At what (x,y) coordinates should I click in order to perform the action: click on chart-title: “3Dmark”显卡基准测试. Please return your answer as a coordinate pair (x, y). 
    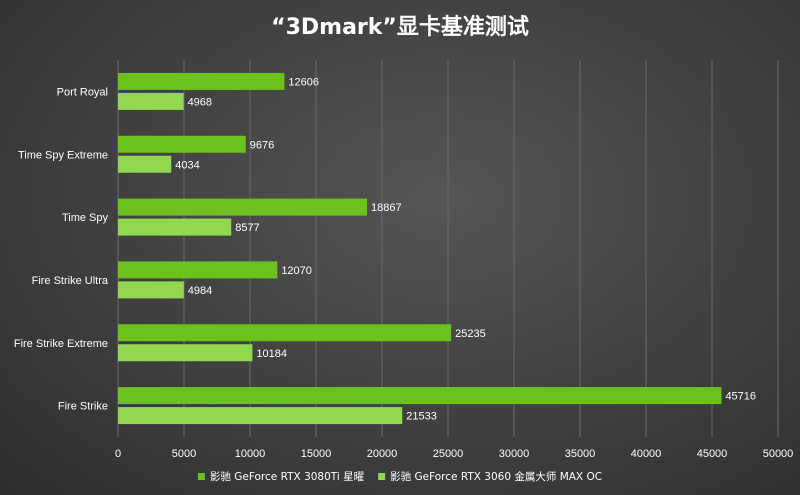
    Looking at the image, I should click on (400, 27).